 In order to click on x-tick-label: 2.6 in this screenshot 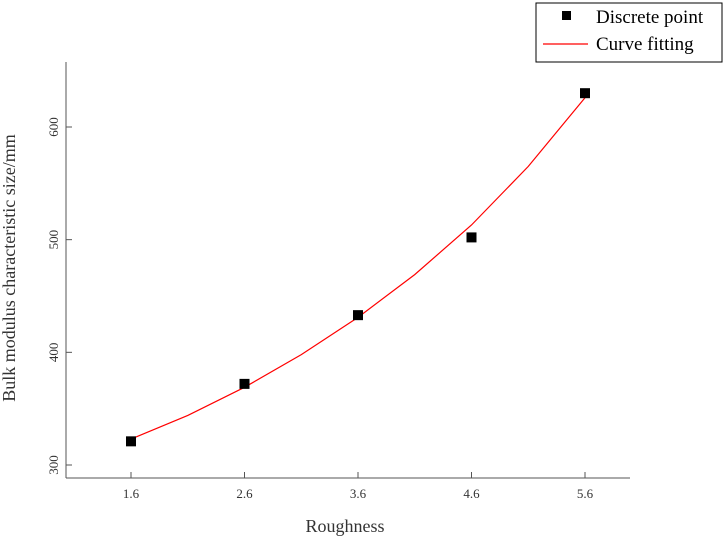, I will do `click(244, 493)`.